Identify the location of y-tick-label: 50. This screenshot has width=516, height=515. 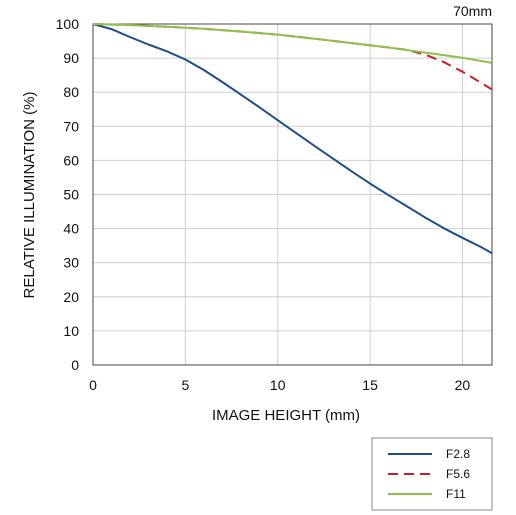
(71, 195).